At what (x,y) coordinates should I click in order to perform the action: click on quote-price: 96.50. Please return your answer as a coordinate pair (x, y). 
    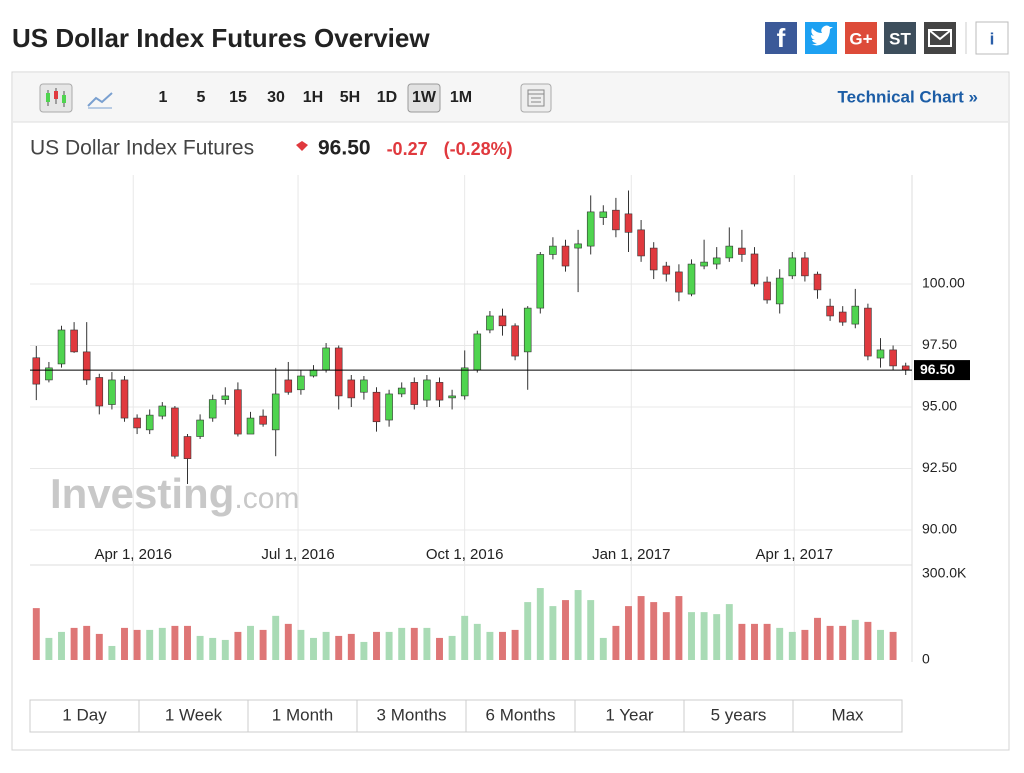
    Looking at the image, I should click on (344, 148).